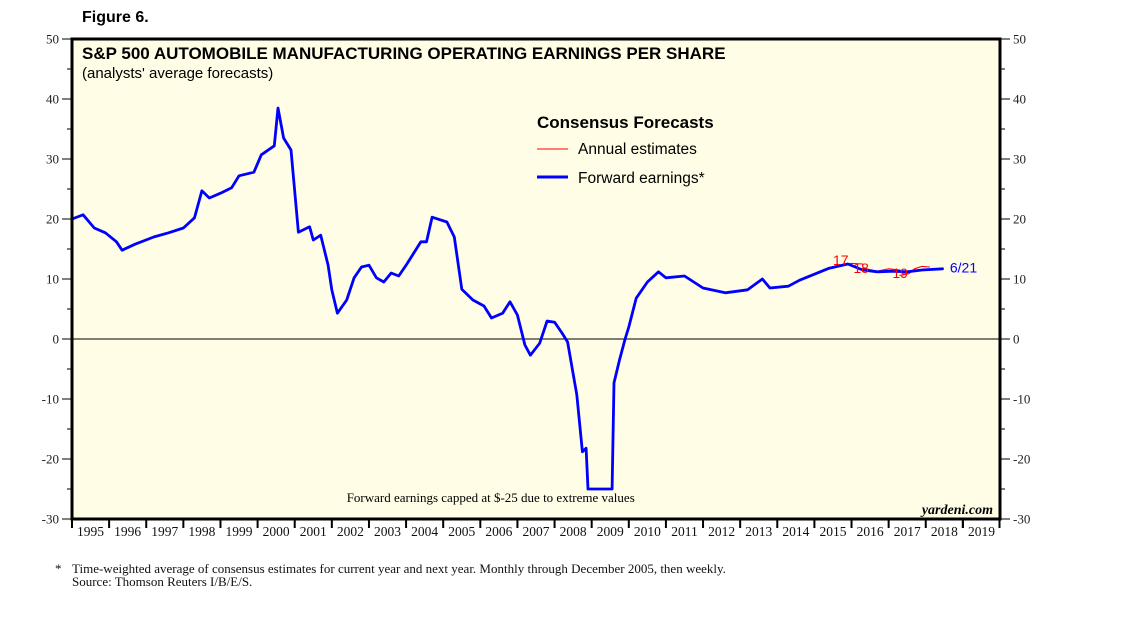  I want to click on y-tick-label-left: -30, so click(50, 519).